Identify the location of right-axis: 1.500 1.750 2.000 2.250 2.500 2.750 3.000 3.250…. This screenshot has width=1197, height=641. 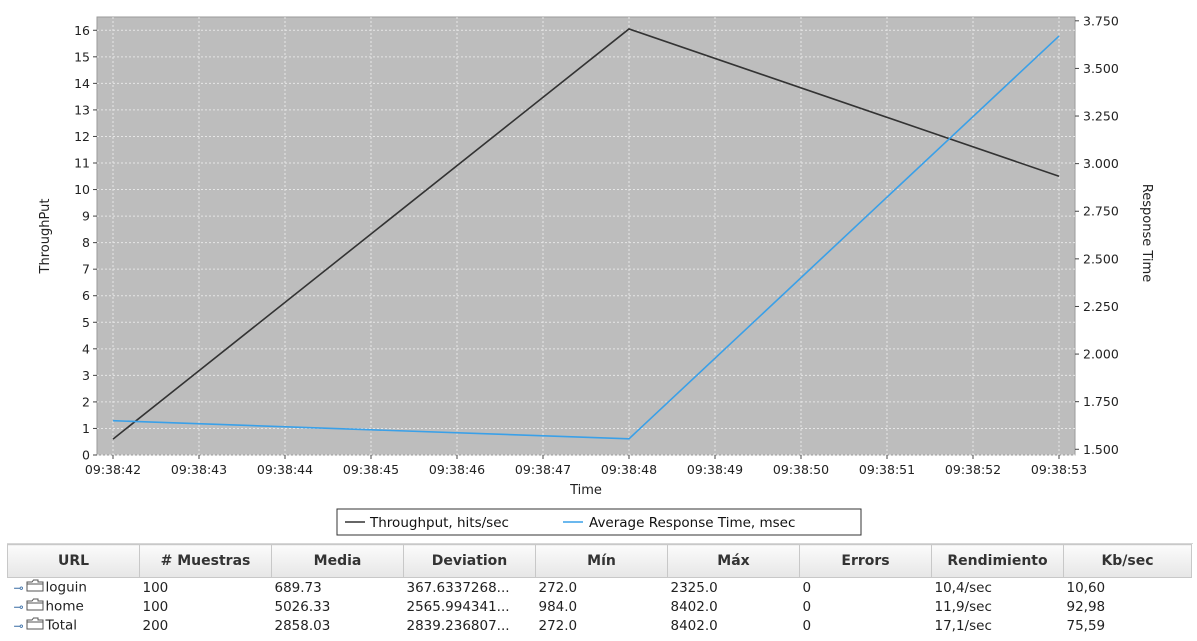
(1097, 235).